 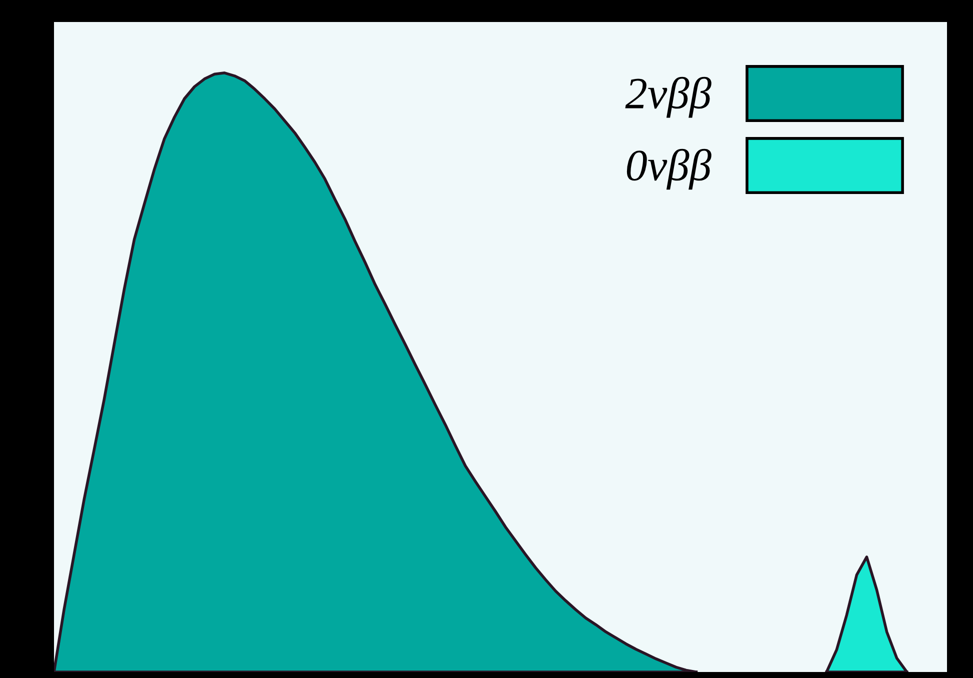 What do you see at coordinates (669, 169) in the screenshot?
I see `legend-label: 0νββ` at bounding box center [669, 169].